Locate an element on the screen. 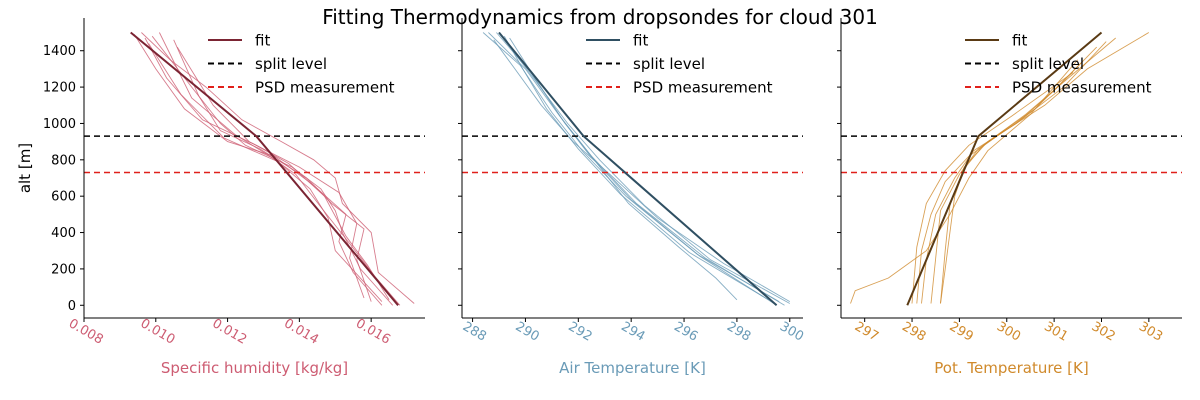 The width and height of the screenshot is (1200, 400). x-tick-label: 296 is located at coordinates (685, 331).